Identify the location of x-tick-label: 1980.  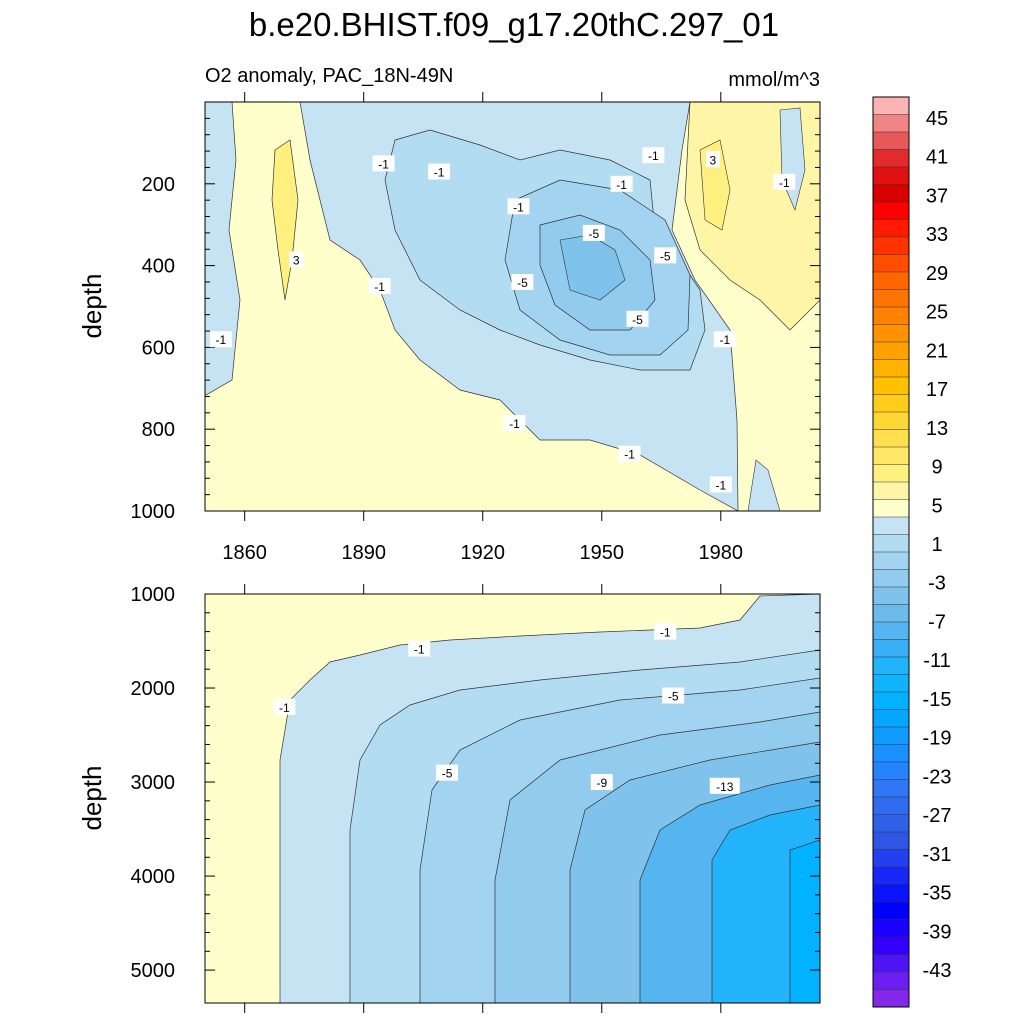
(721, 553).